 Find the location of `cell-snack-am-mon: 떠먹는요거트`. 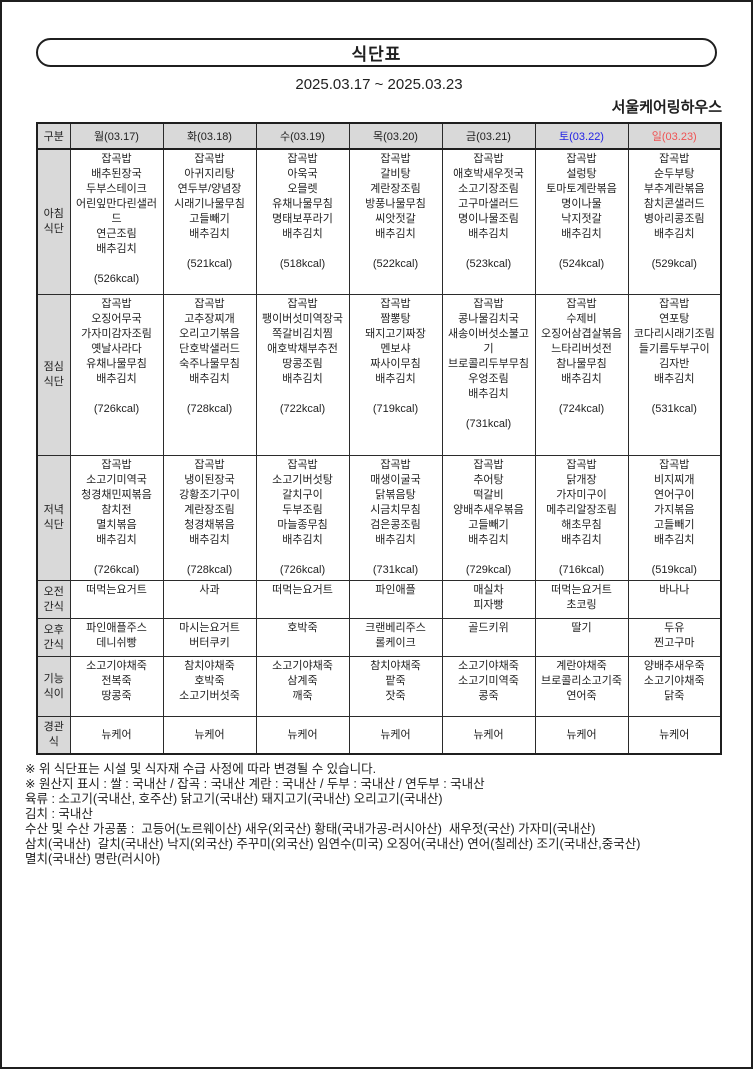

cell-snack-am-mon: 떠먹는요거트 is located at coordinates (116, 599).